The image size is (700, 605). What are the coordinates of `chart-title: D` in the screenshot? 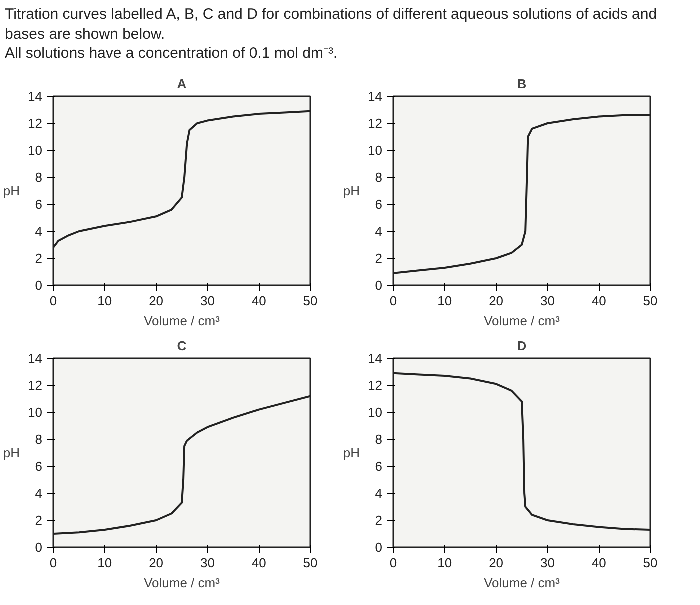 It's located at (522, 345).